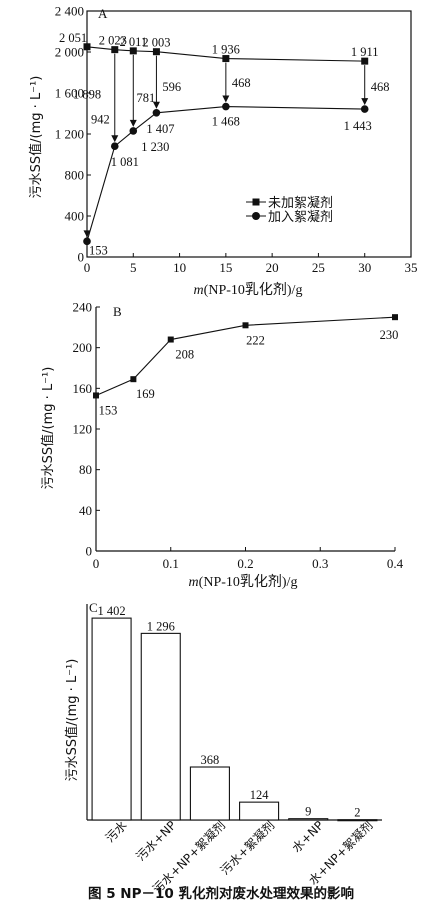 The height and width of the screenshot is (909, 443). Describe the element at coordinates (156, 43) in the screenshot. I see `panel-a-top-value-label: 2 003` at that location.